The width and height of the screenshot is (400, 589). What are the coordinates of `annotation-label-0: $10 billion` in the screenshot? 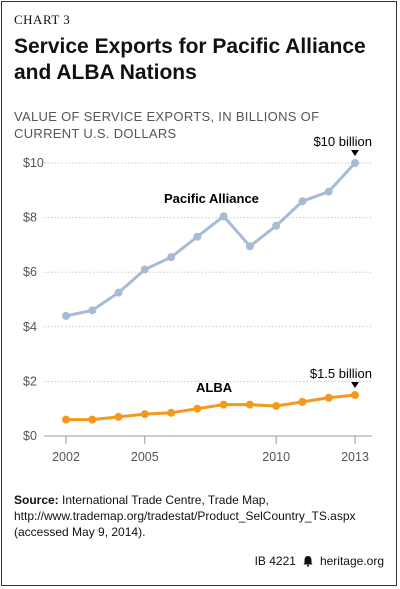 It's located at (342, 141).